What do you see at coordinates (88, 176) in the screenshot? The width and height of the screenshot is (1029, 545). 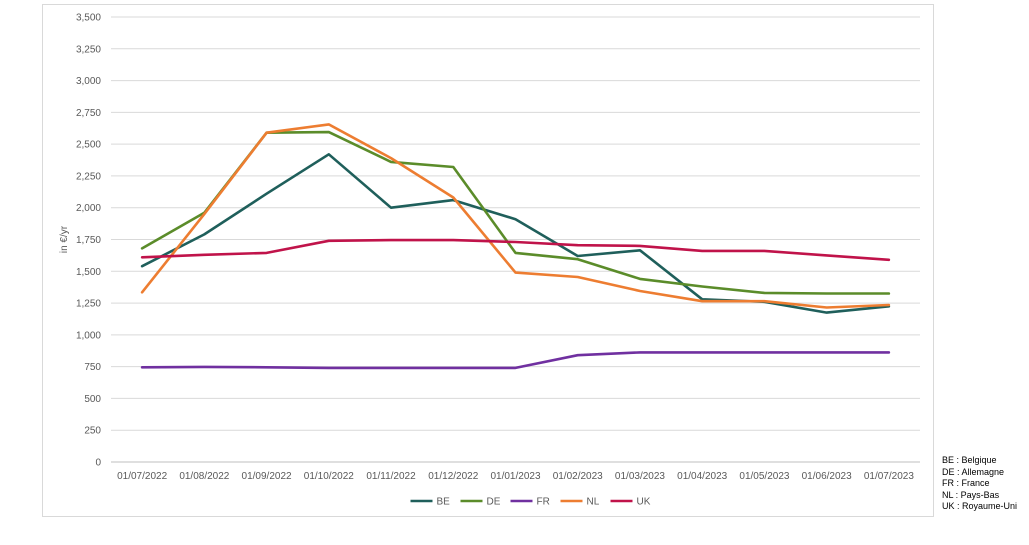 I see `y-tick-label: 2,250` at bounding box center [88, 176].